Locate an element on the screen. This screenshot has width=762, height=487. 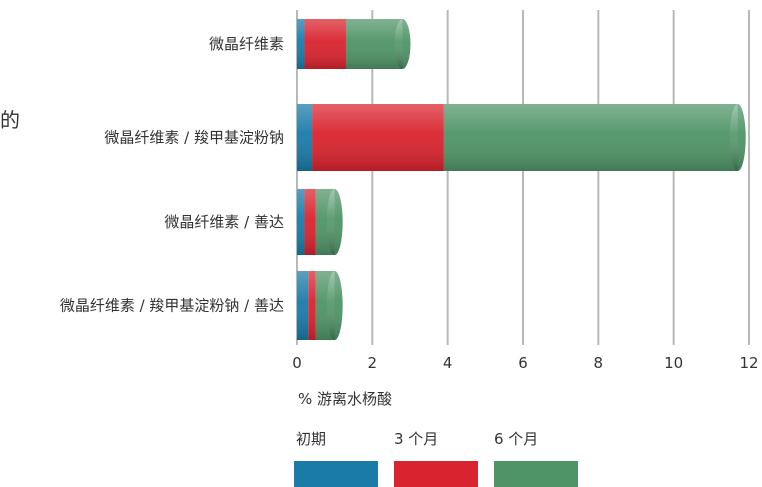
legend-label-6-month: 6 个月 is located at coordinates (516, 439).